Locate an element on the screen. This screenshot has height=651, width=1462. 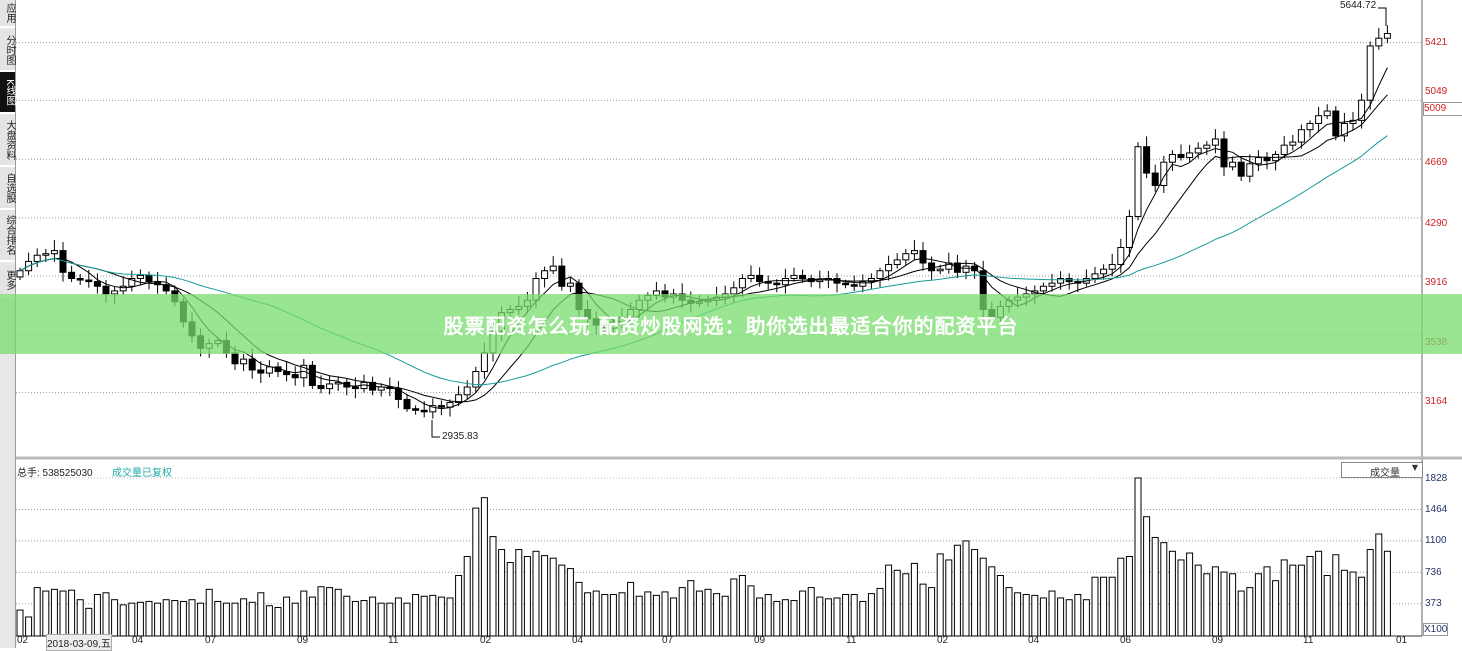
volume-adjusted-note: 成交量已复权 is located at coordinates (142, 473).